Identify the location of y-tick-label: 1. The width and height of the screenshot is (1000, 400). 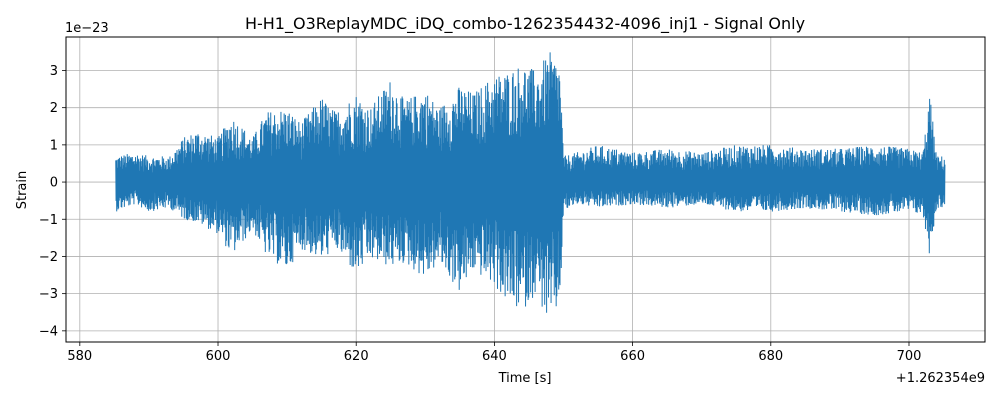
(54, 145).